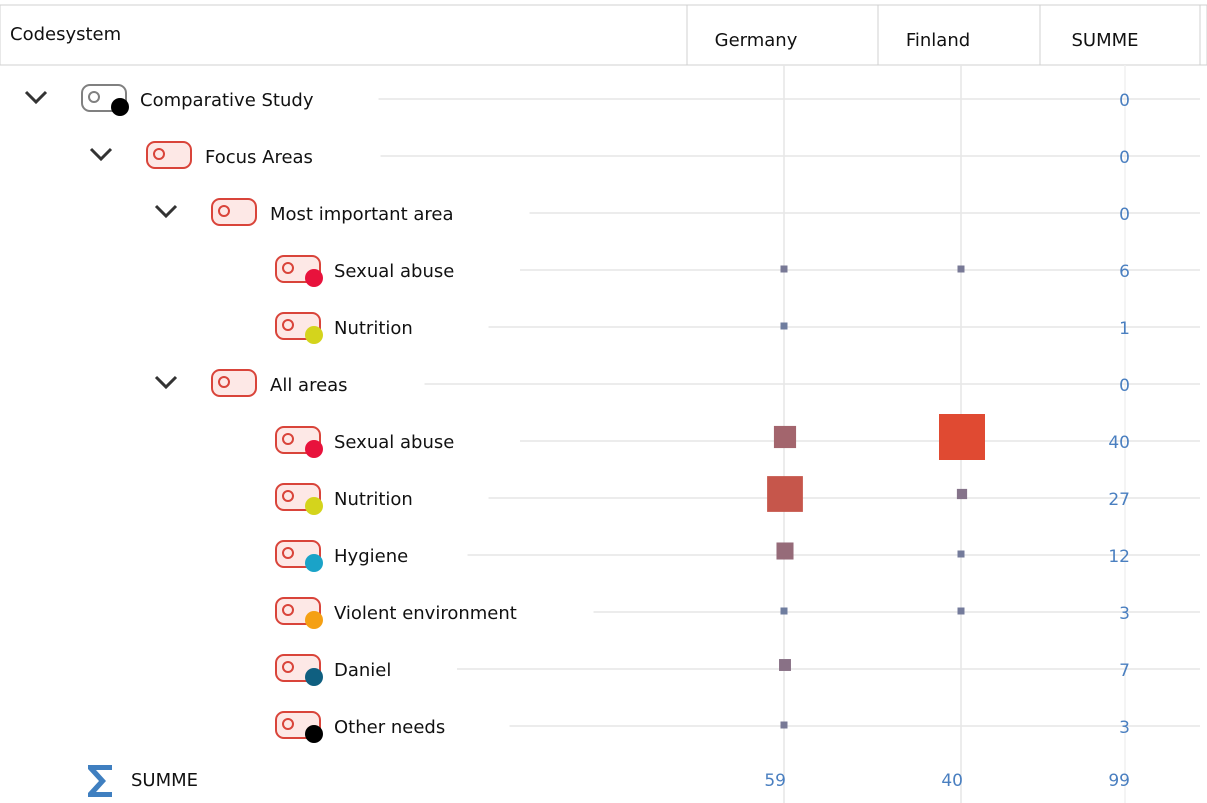 The height and width of the screenshot is (803, 1207). Describe the element at coordinates (389, 727) in the screenshot. I see `code-label: Other needs` at that location.